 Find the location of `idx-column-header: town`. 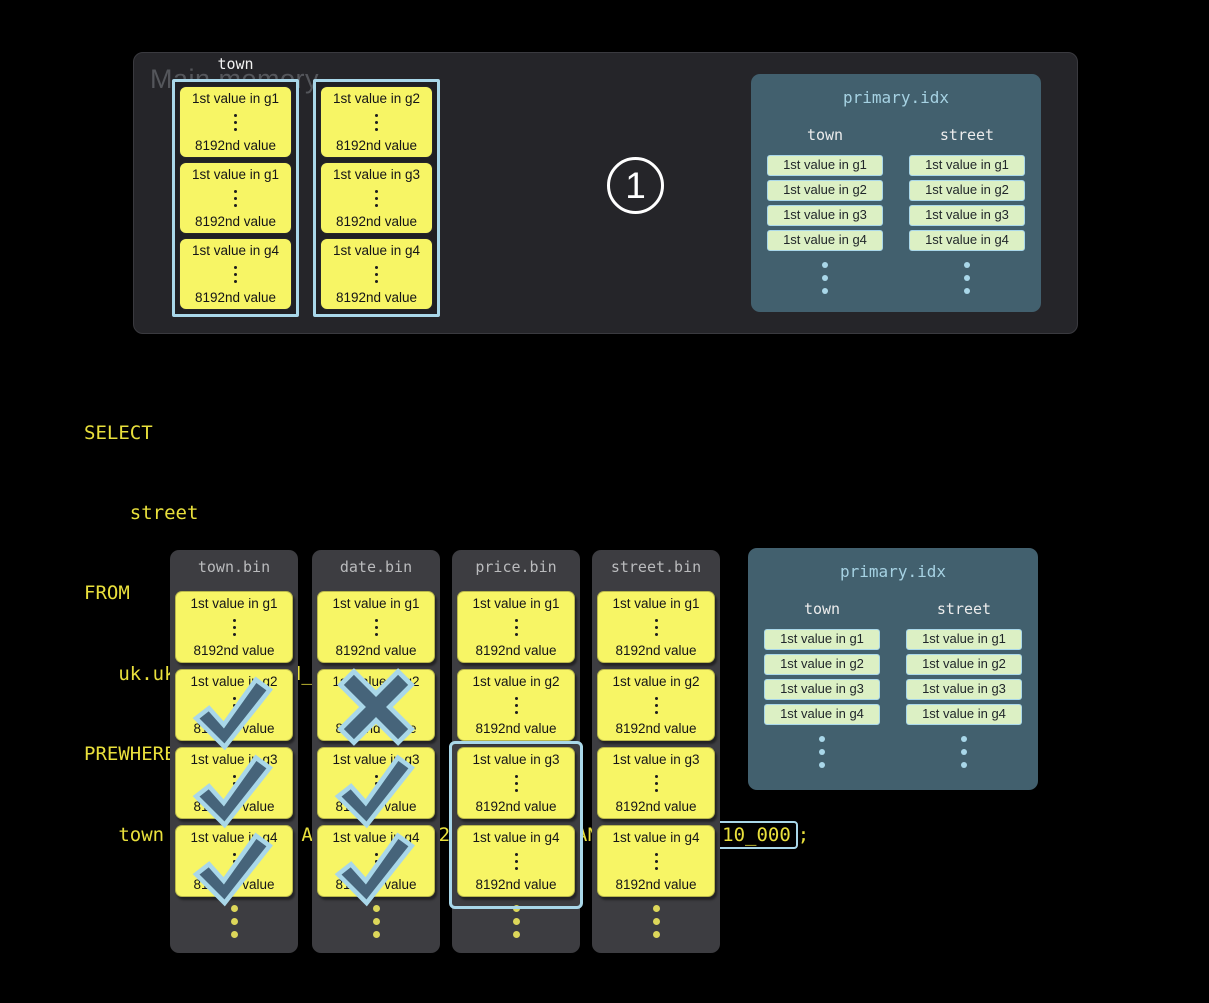

idx-column-header: town is located at coordinates (825, 135).